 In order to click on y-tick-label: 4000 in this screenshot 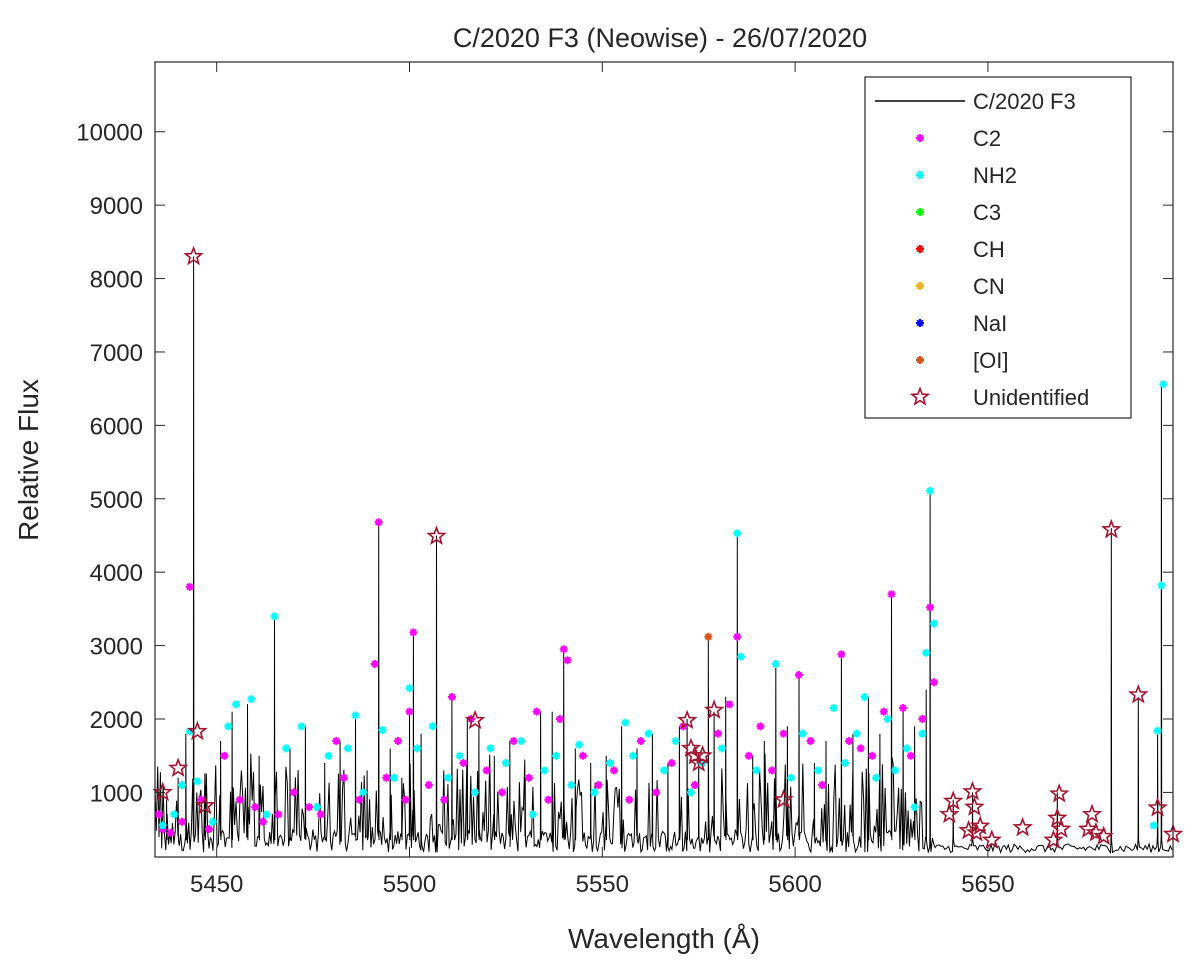, I will do `click(116, 573)`.